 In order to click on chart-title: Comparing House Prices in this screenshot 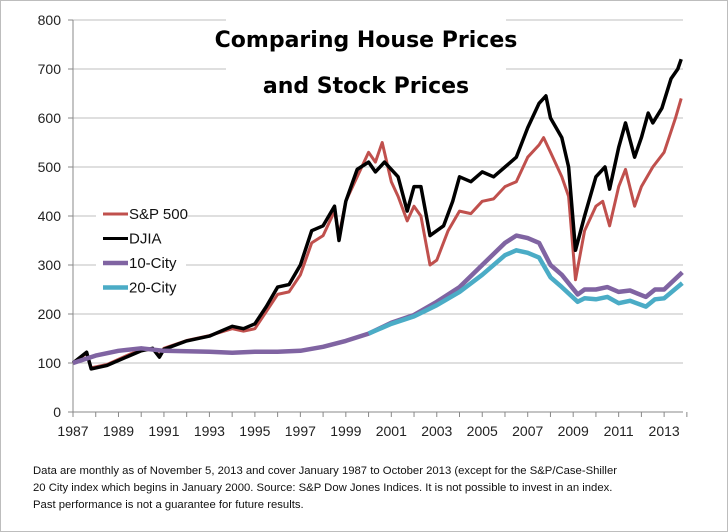, I will do `click(366, 40)`.